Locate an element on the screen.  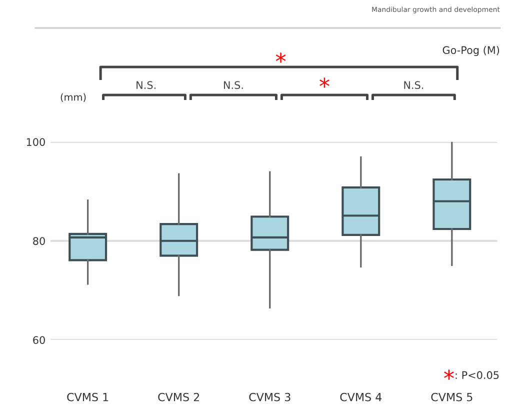
y-tick-label: 80 is located at coordinates (39, 241).